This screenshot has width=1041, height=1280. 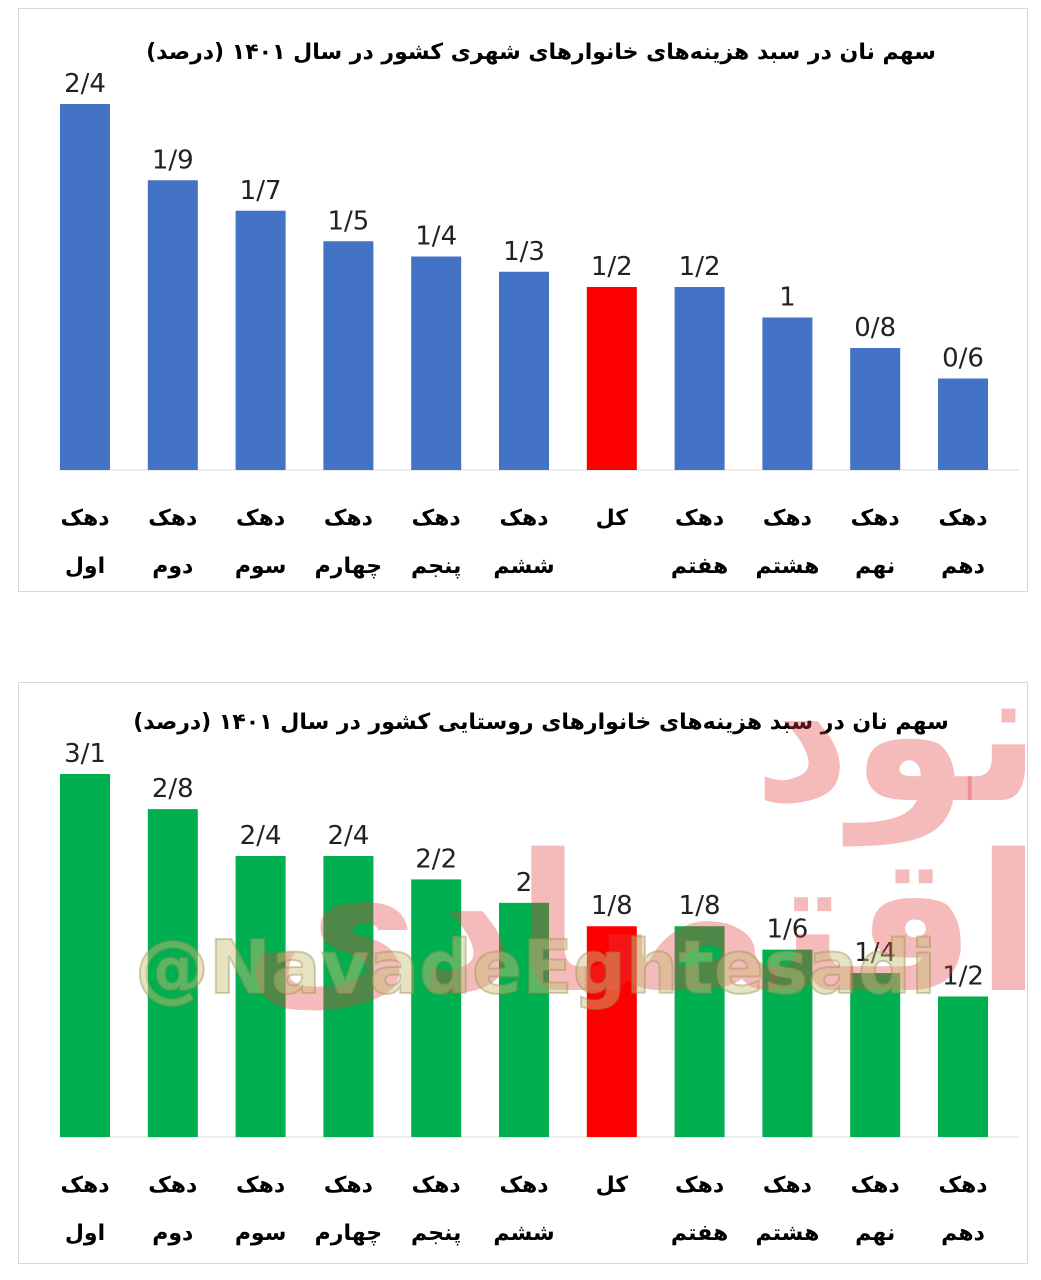 I want to click on data-label-8: 1/2, so click(x=700, y=267).